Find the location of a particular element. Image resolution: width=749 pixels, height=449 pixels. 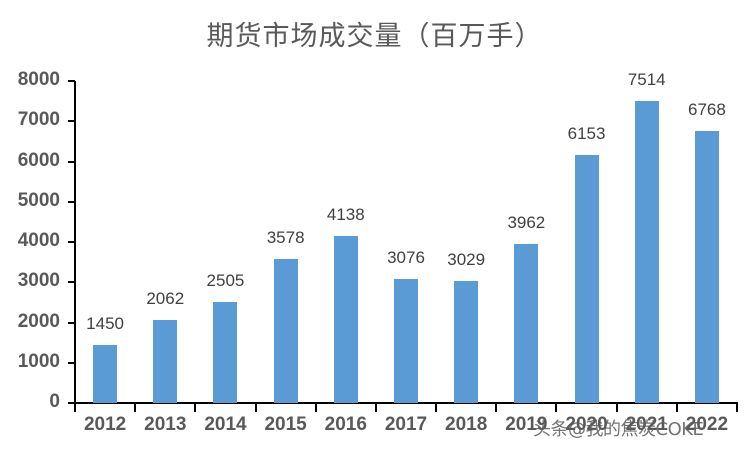

y-tick-label: 2000 is located at coordinates (38, 321).